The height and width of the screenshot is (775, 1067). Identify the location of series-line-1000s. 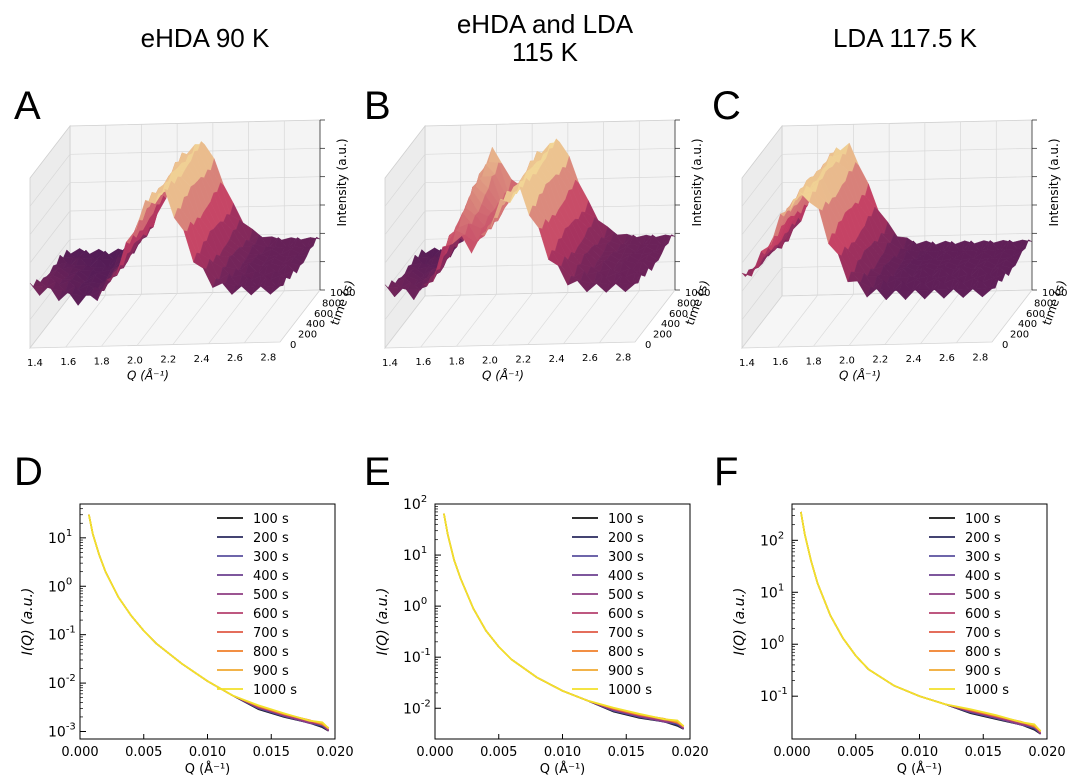
(921, 621).